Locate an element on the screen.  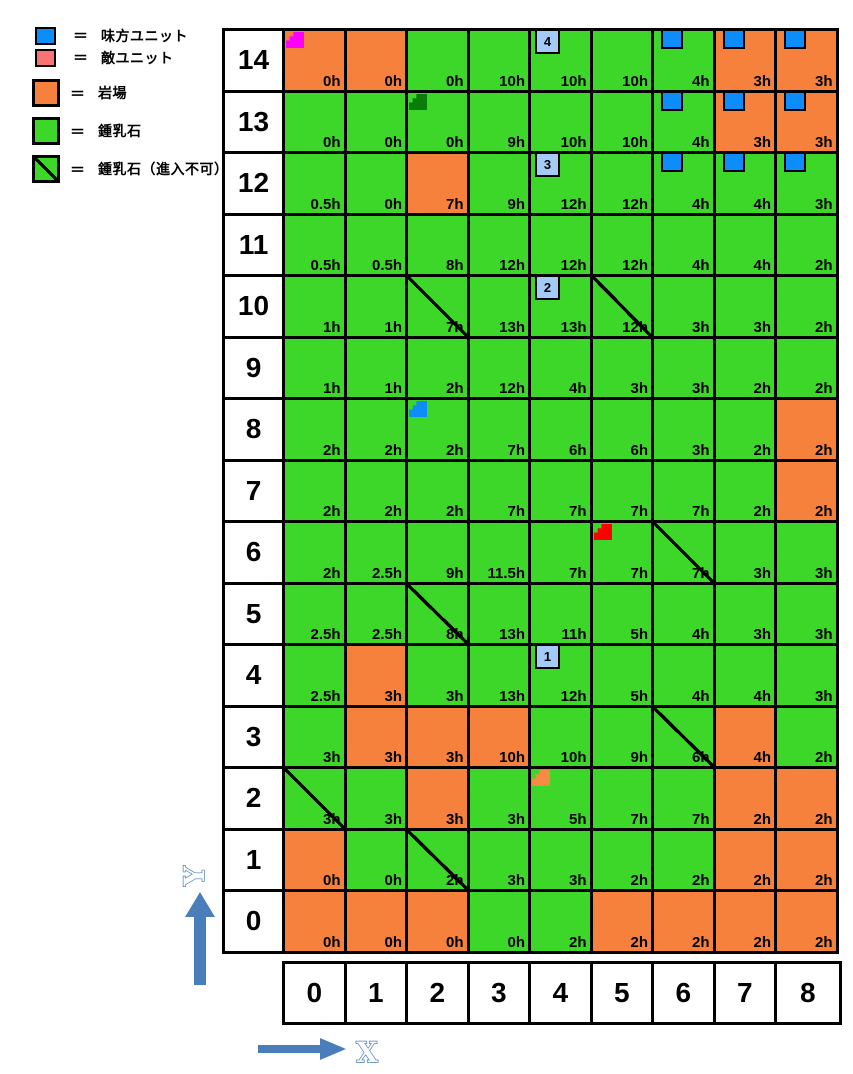
map-cell-x8-y1: 2h is located at coordinates (808, 861).